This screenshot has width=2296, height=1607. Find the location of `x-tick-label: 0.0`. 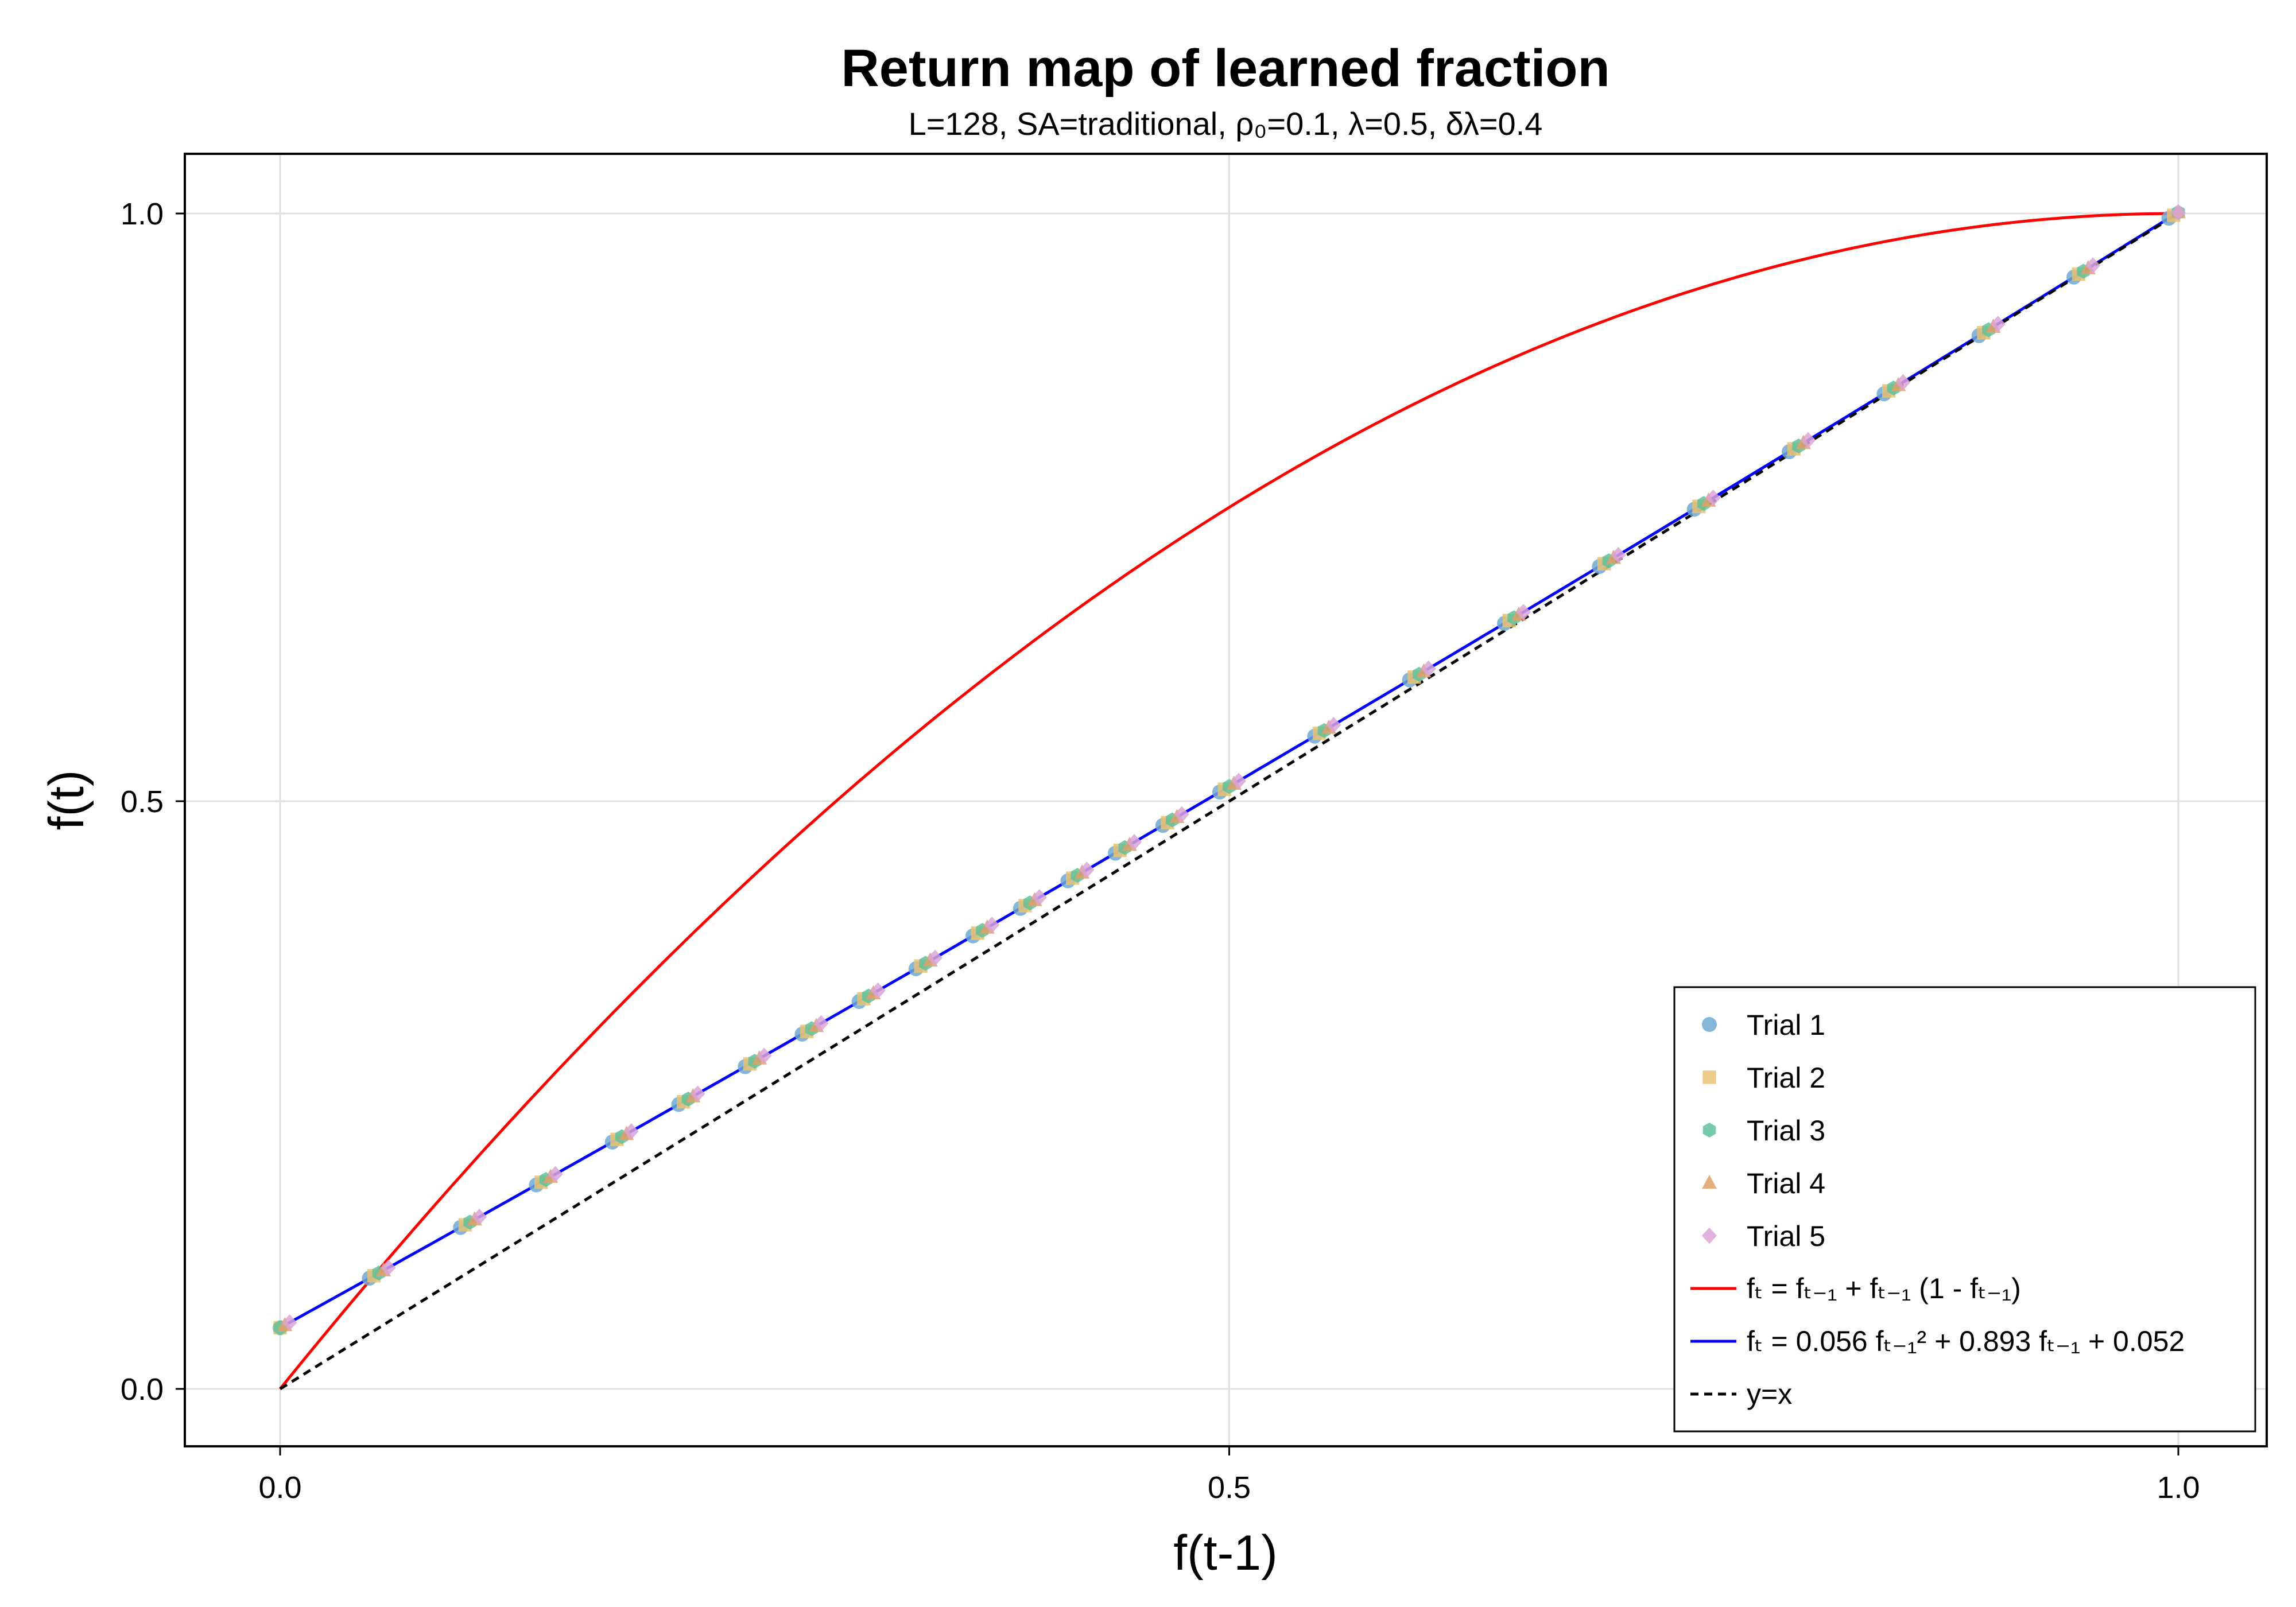

x-tick-label: 0.0 is located at coordinates (279, 1487).